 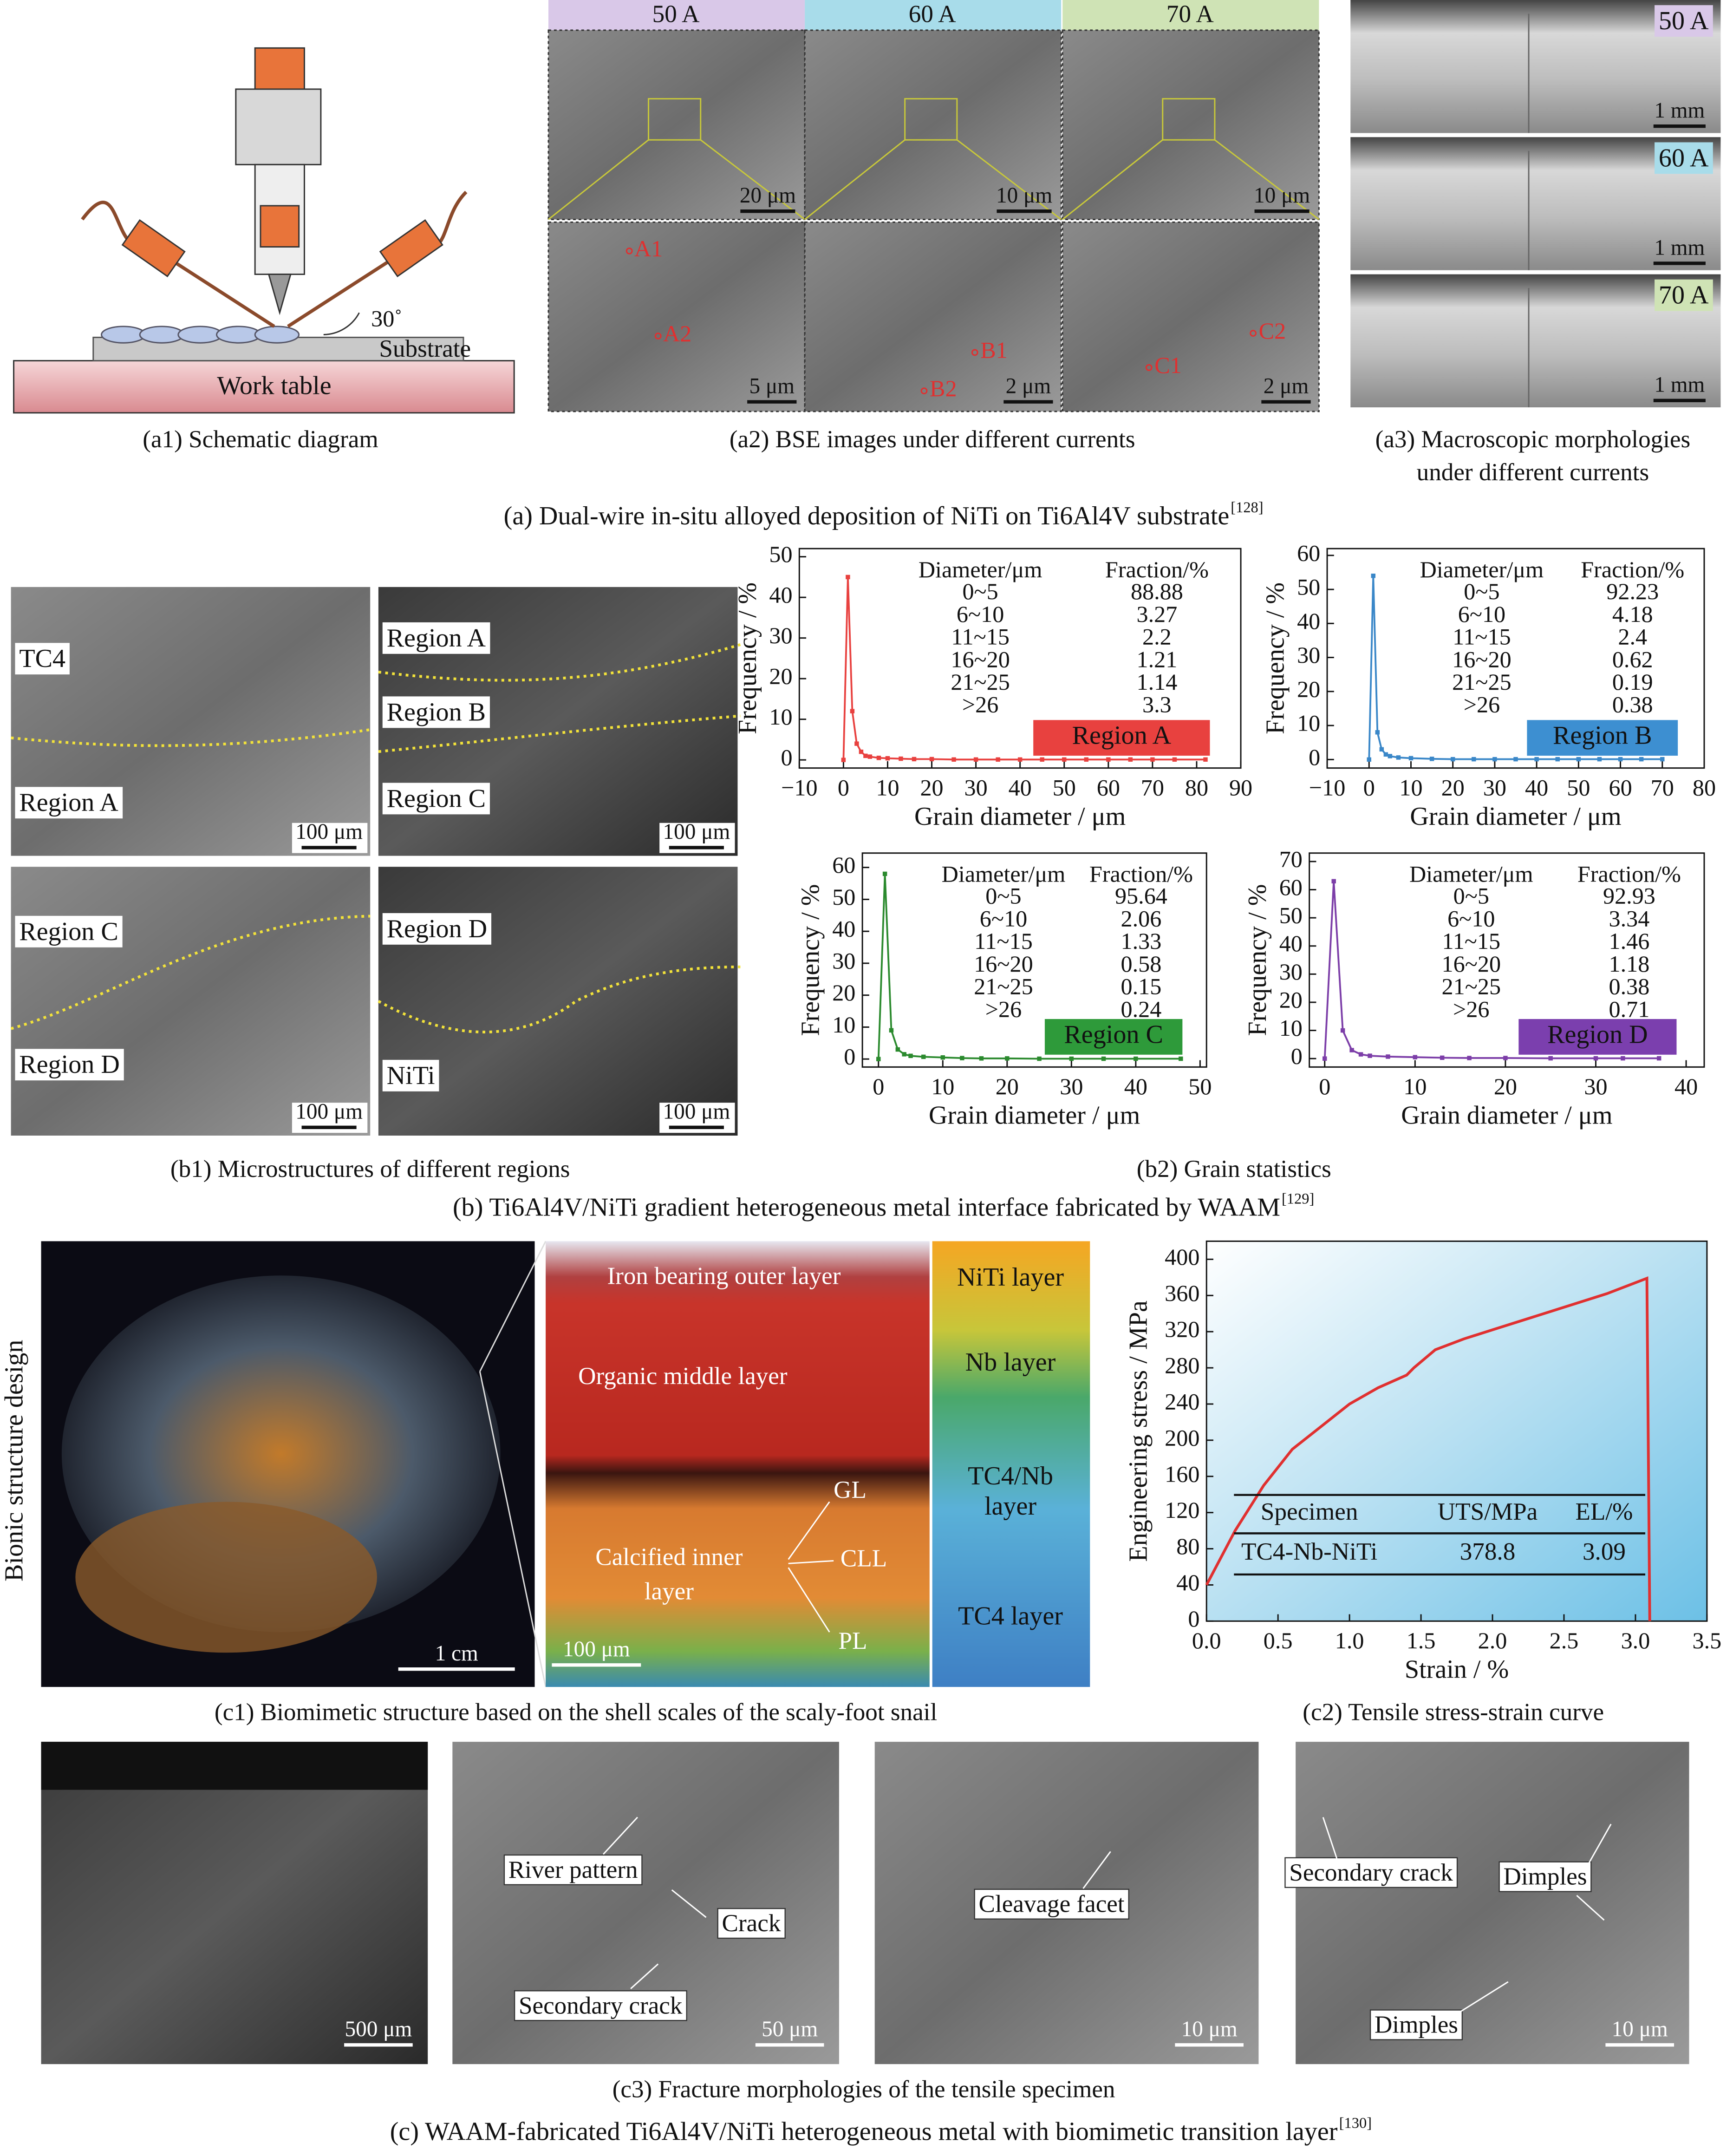 What do you see at coordinates (341, 323) in the screenshot?
I see `angle-arc` at bounding box center [341, 323].